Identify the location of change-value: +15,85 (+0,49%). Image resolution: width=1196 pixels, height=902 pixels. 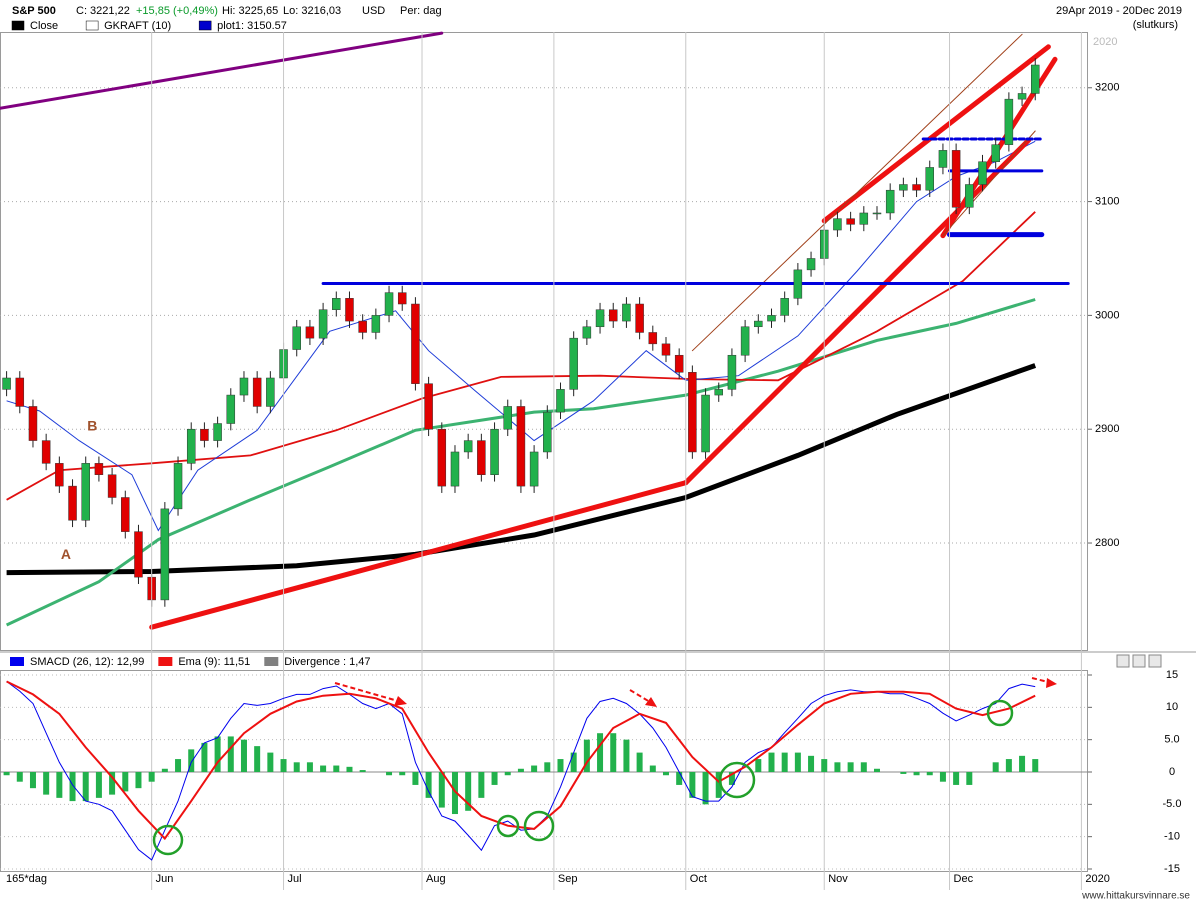
(177, 11).